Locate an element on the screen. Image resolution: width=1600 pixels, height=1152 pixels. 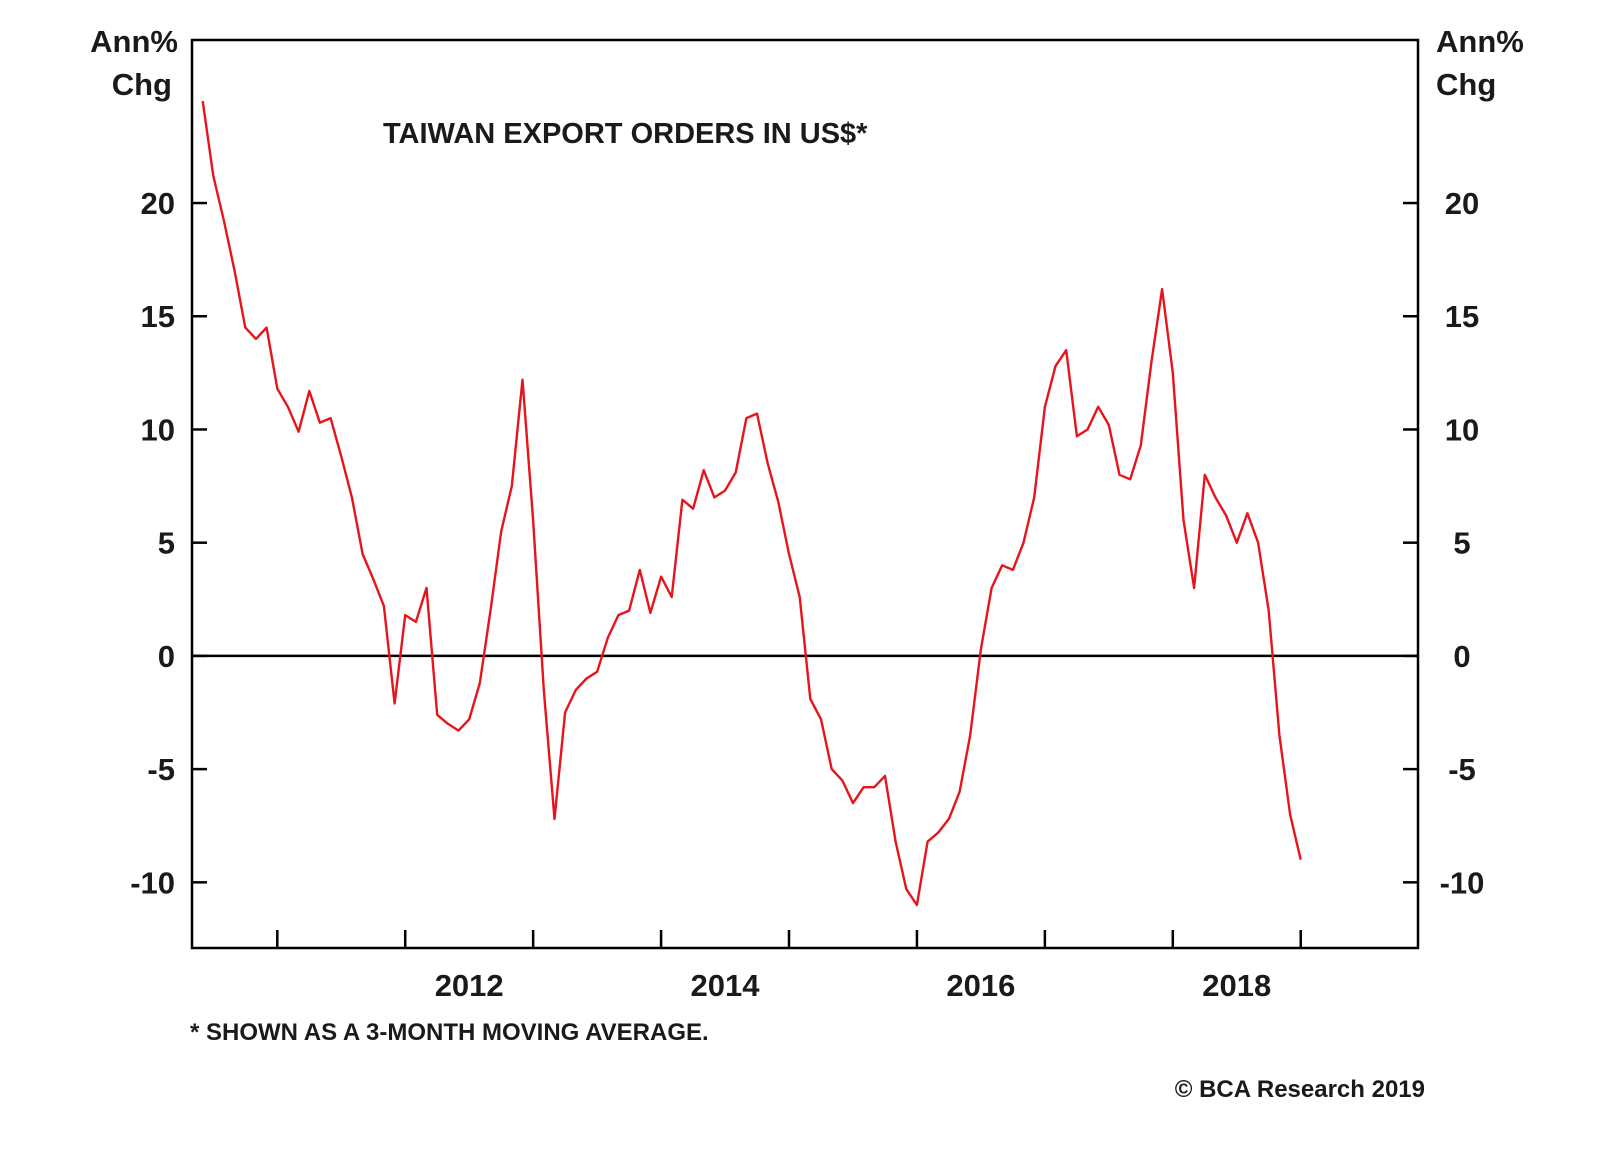
y-tick-label-left: 5 is located at coordinates (166, 543).